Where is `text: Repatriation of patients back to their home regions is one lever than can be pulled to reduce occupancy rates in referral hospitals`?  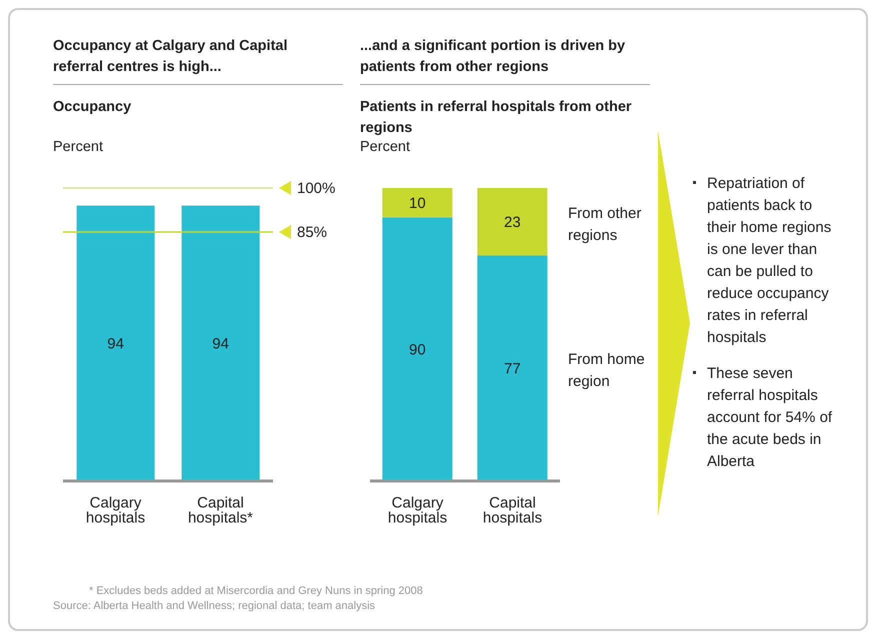 text: Repatriation of patients back to their home regions is one lever than can be pulled to reduce occupancy rates in referral hospitals is located at coordinates (769, 261).